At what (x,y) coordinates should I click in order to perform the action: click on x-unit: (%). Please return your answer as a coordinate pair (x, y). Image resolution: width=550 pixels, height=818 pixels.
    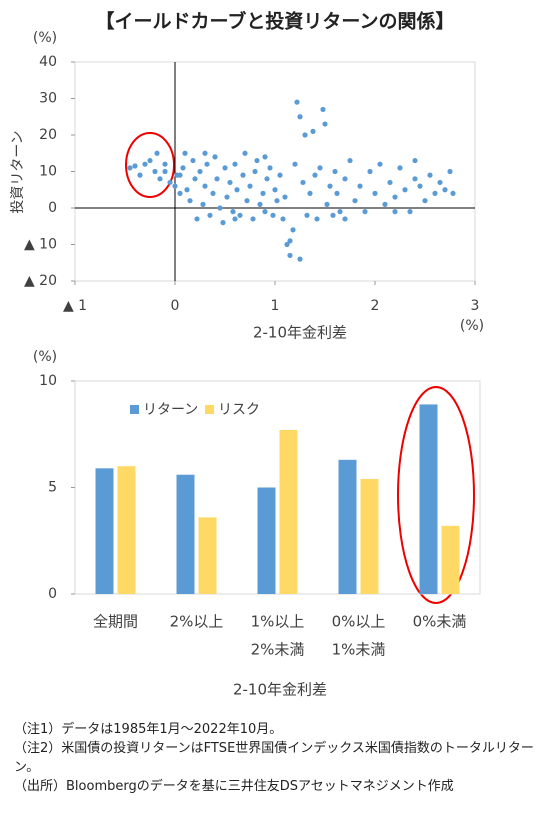
    Looking at the image, I should click on (472, 326).